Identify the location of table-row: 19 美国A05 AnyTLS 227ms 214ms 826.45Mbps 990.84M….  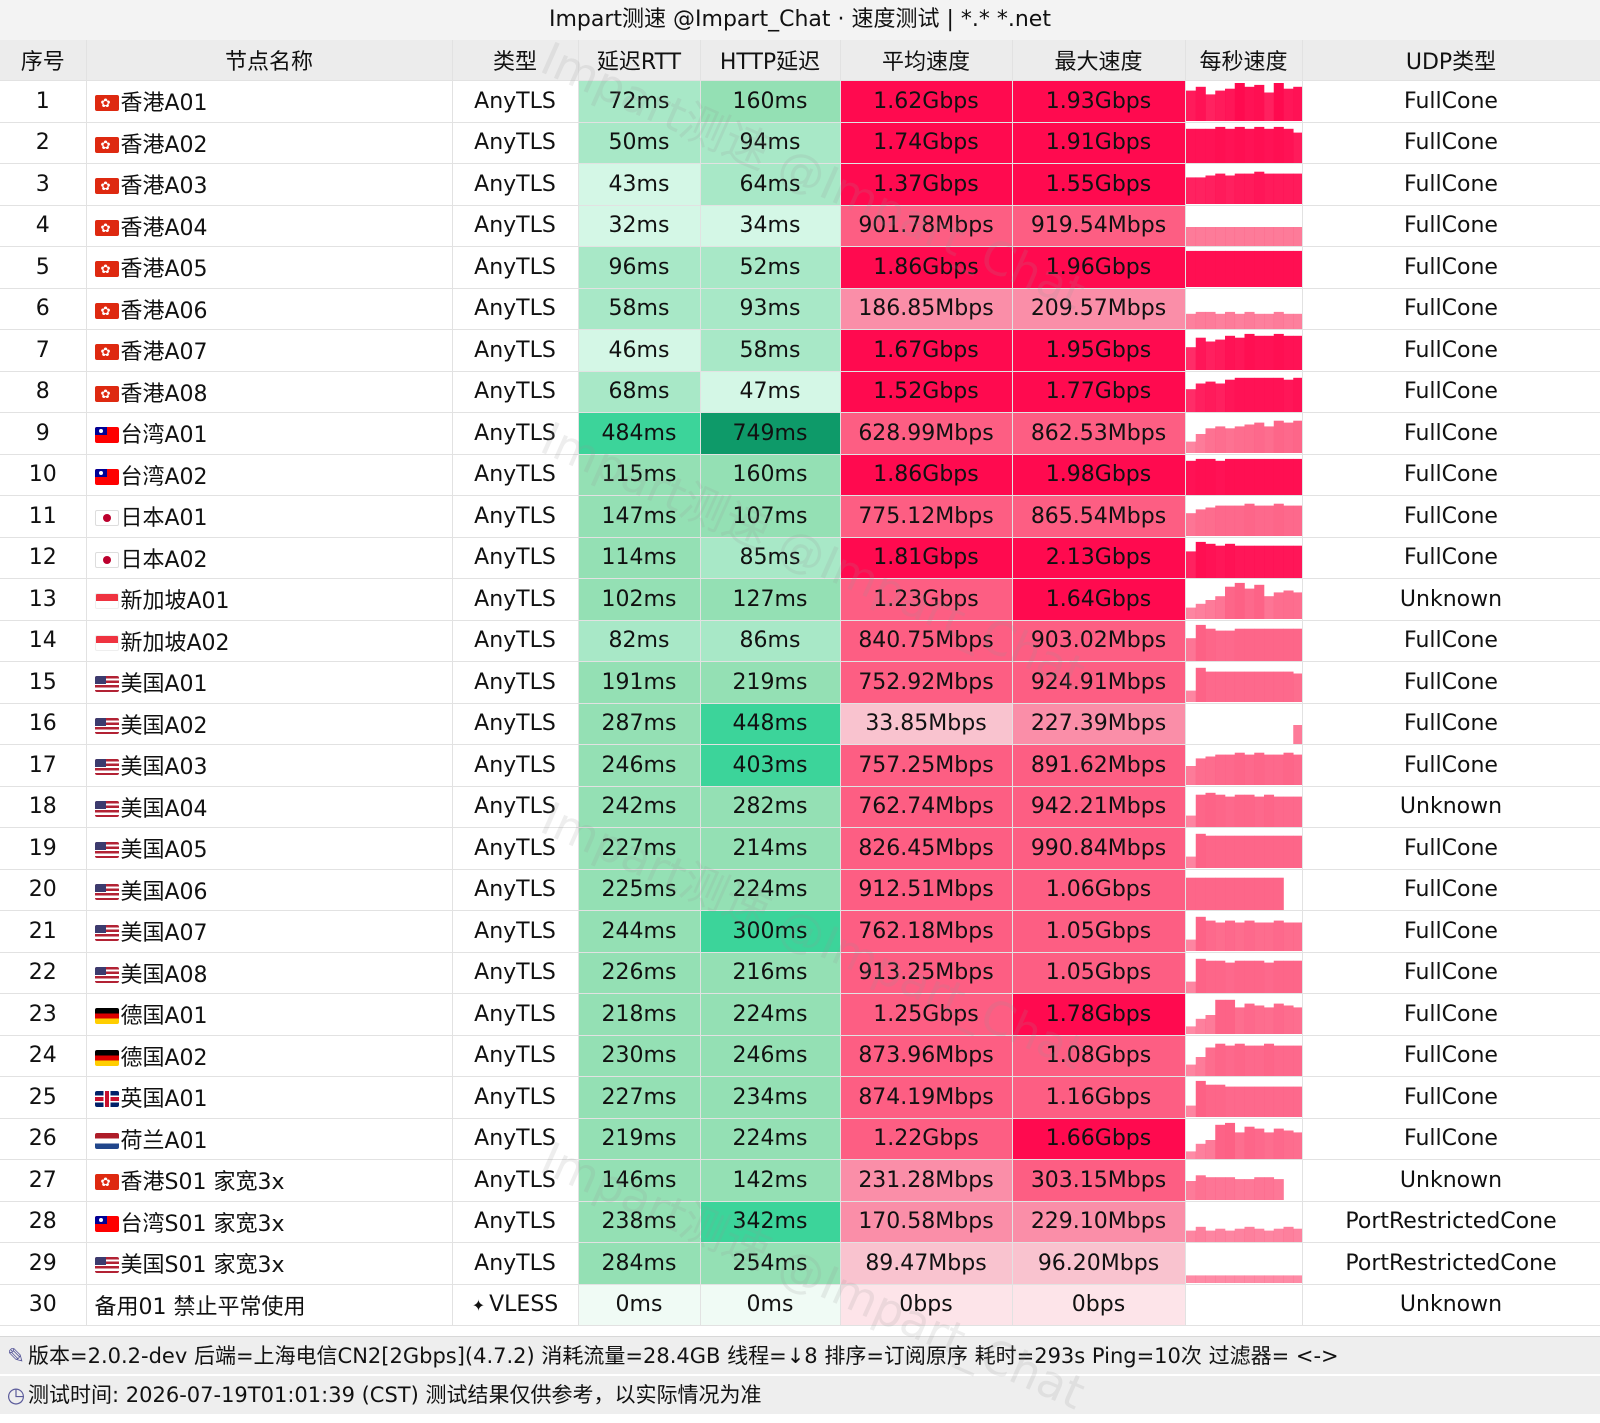
(800, 848).